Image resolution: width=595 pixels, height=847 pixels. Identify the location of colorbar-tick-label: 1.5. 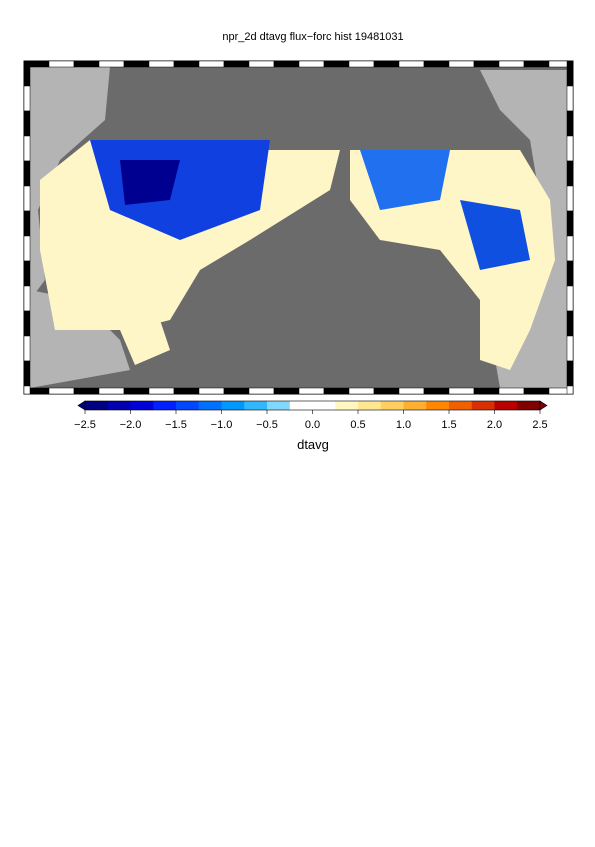
(448, 425).